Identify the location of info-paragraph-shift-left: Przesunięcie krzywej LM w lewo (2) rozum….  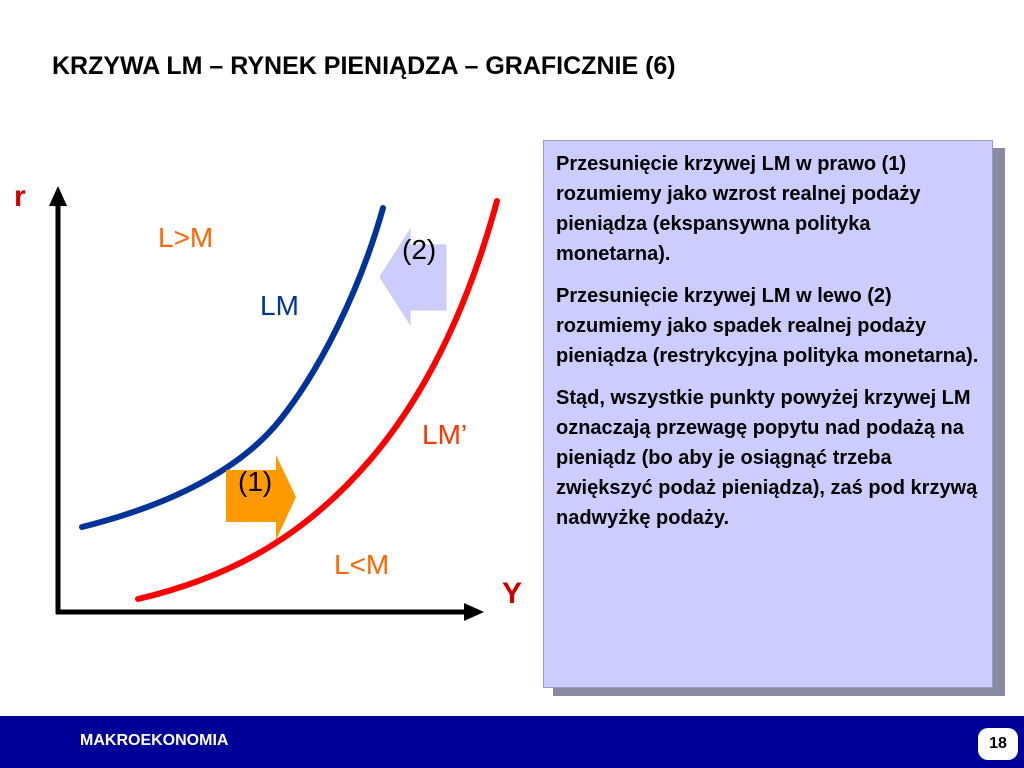
(767, 326).